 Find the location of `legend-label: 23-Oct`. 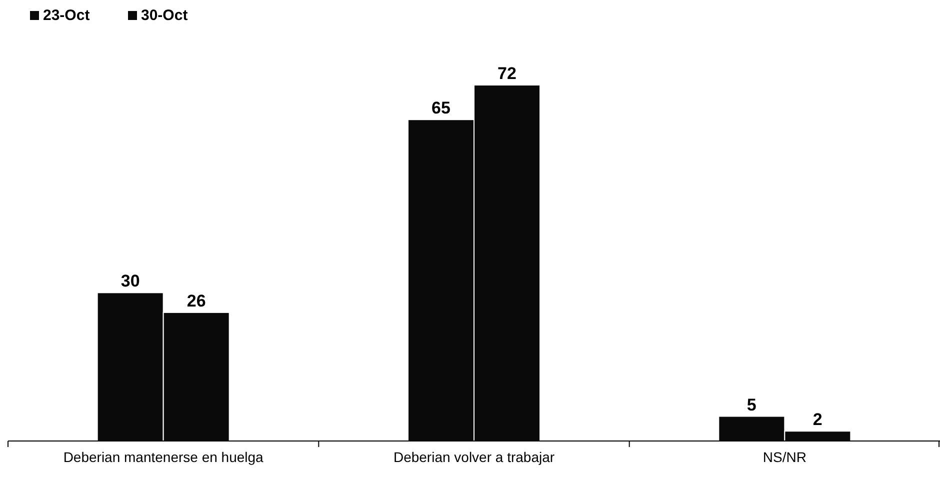

legend-label: 23-Oct is located at coordinates (66, 15).